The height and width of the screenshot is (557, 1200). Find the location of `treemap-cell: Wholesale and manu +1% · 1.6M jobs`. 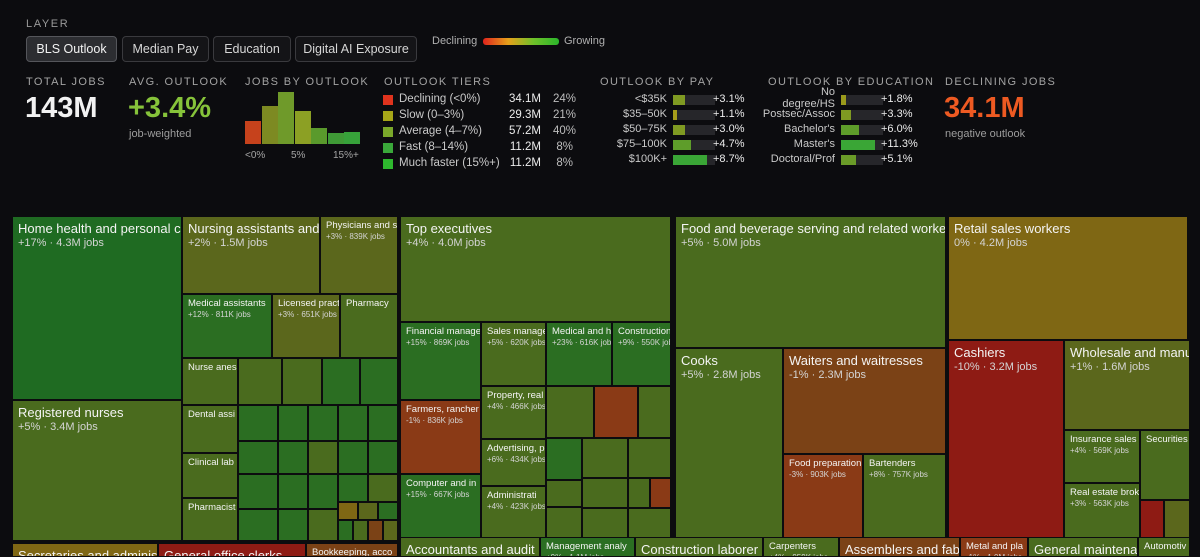

treemap-cell: Wholesale and manu +1% · 1.6M jobs is located at coordinates (1127, 385).